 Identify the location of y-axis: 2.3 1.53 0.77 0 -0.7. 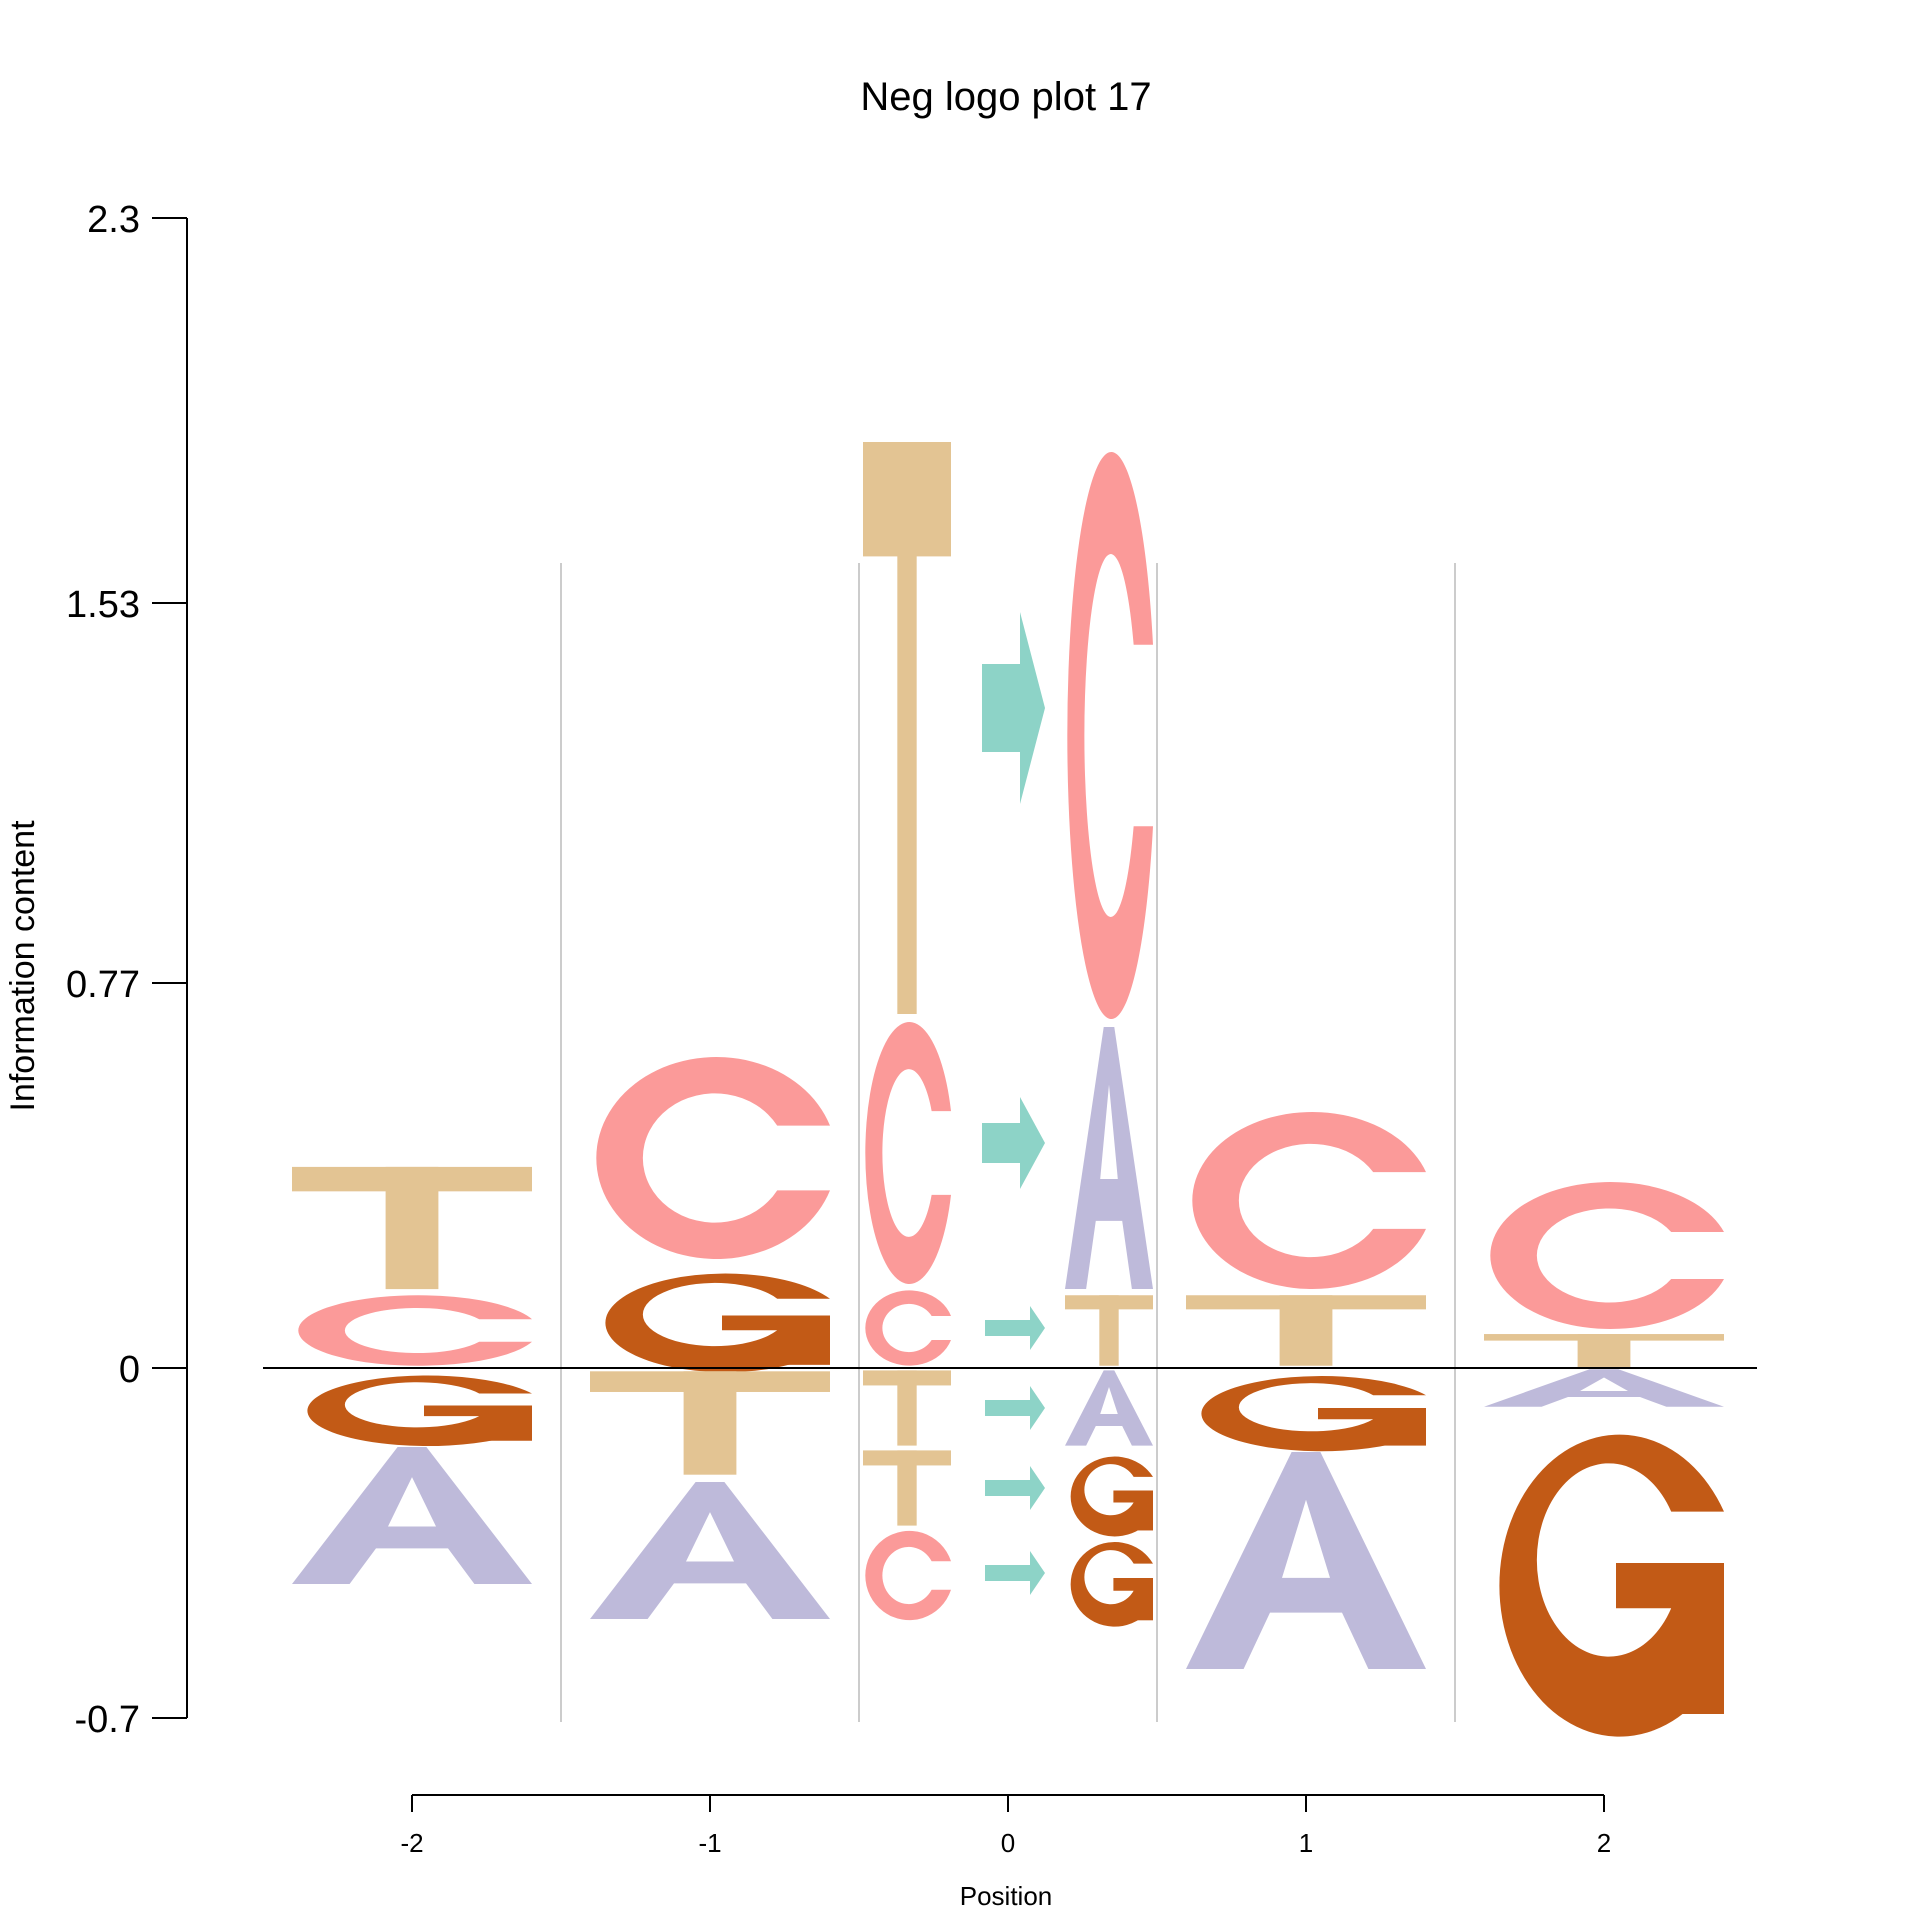
(127, 970).